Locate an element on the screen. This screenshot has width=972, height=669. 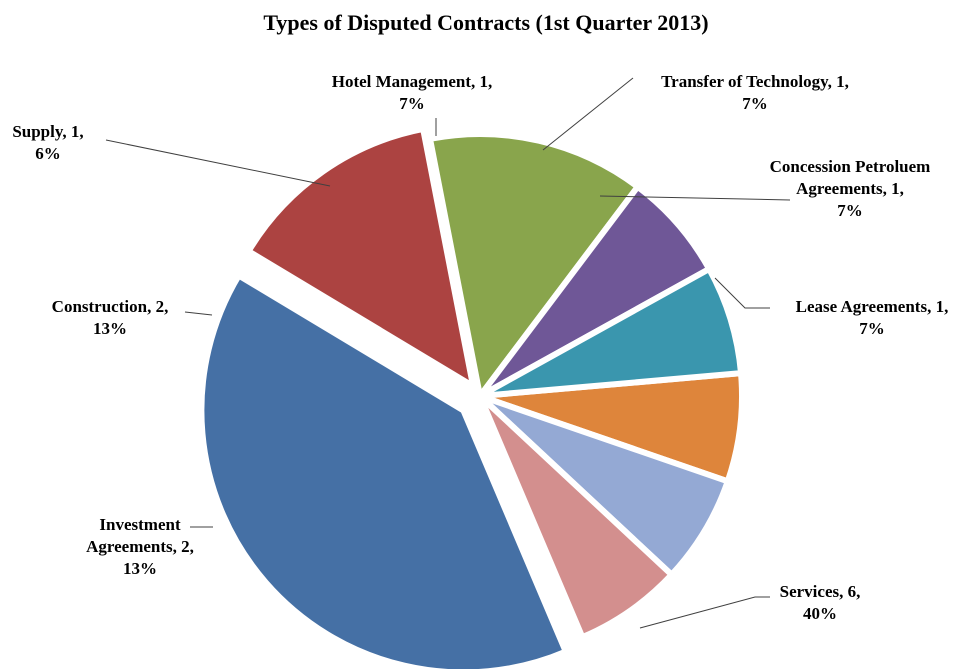
data-label-line: Agreements, 2, is located at coordinates (140, 546).